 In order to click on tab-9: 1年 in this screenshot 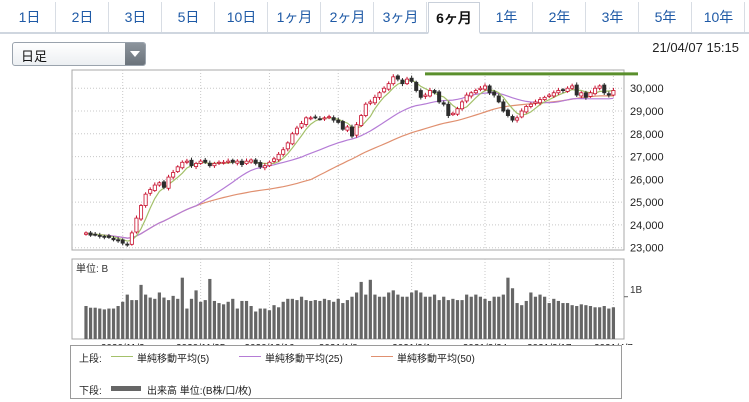, I will do `click(507, 17)`.